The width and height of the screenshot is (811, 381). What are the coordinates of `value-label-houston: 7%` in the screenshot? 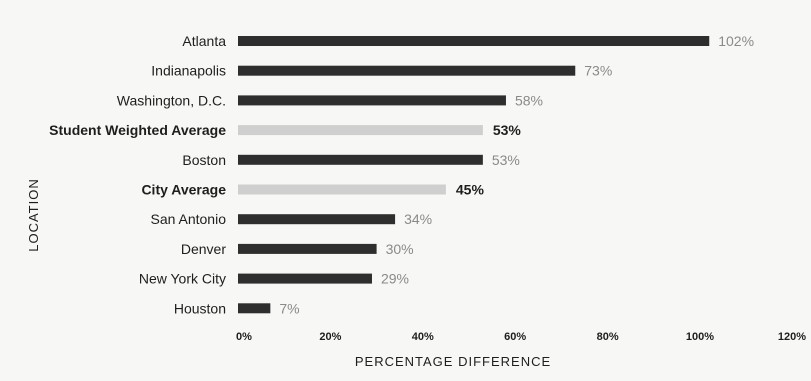 It's located at (289, 308).